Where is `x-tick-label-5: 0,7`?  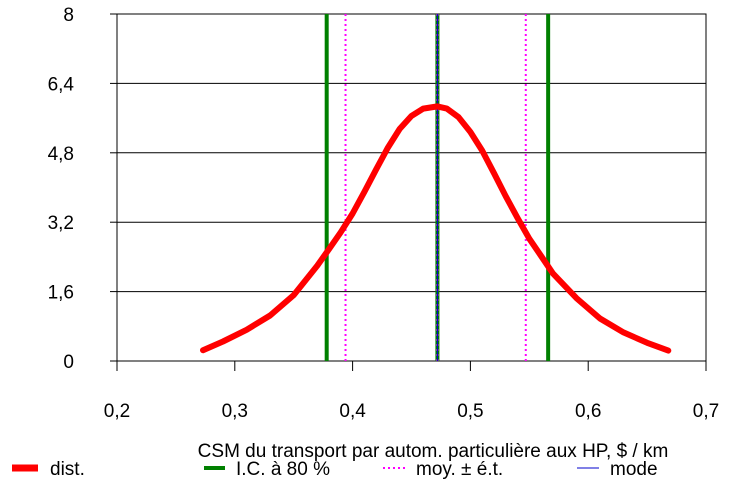 x-tick-label-5: 0,7 is located at coordinates (706, 411).